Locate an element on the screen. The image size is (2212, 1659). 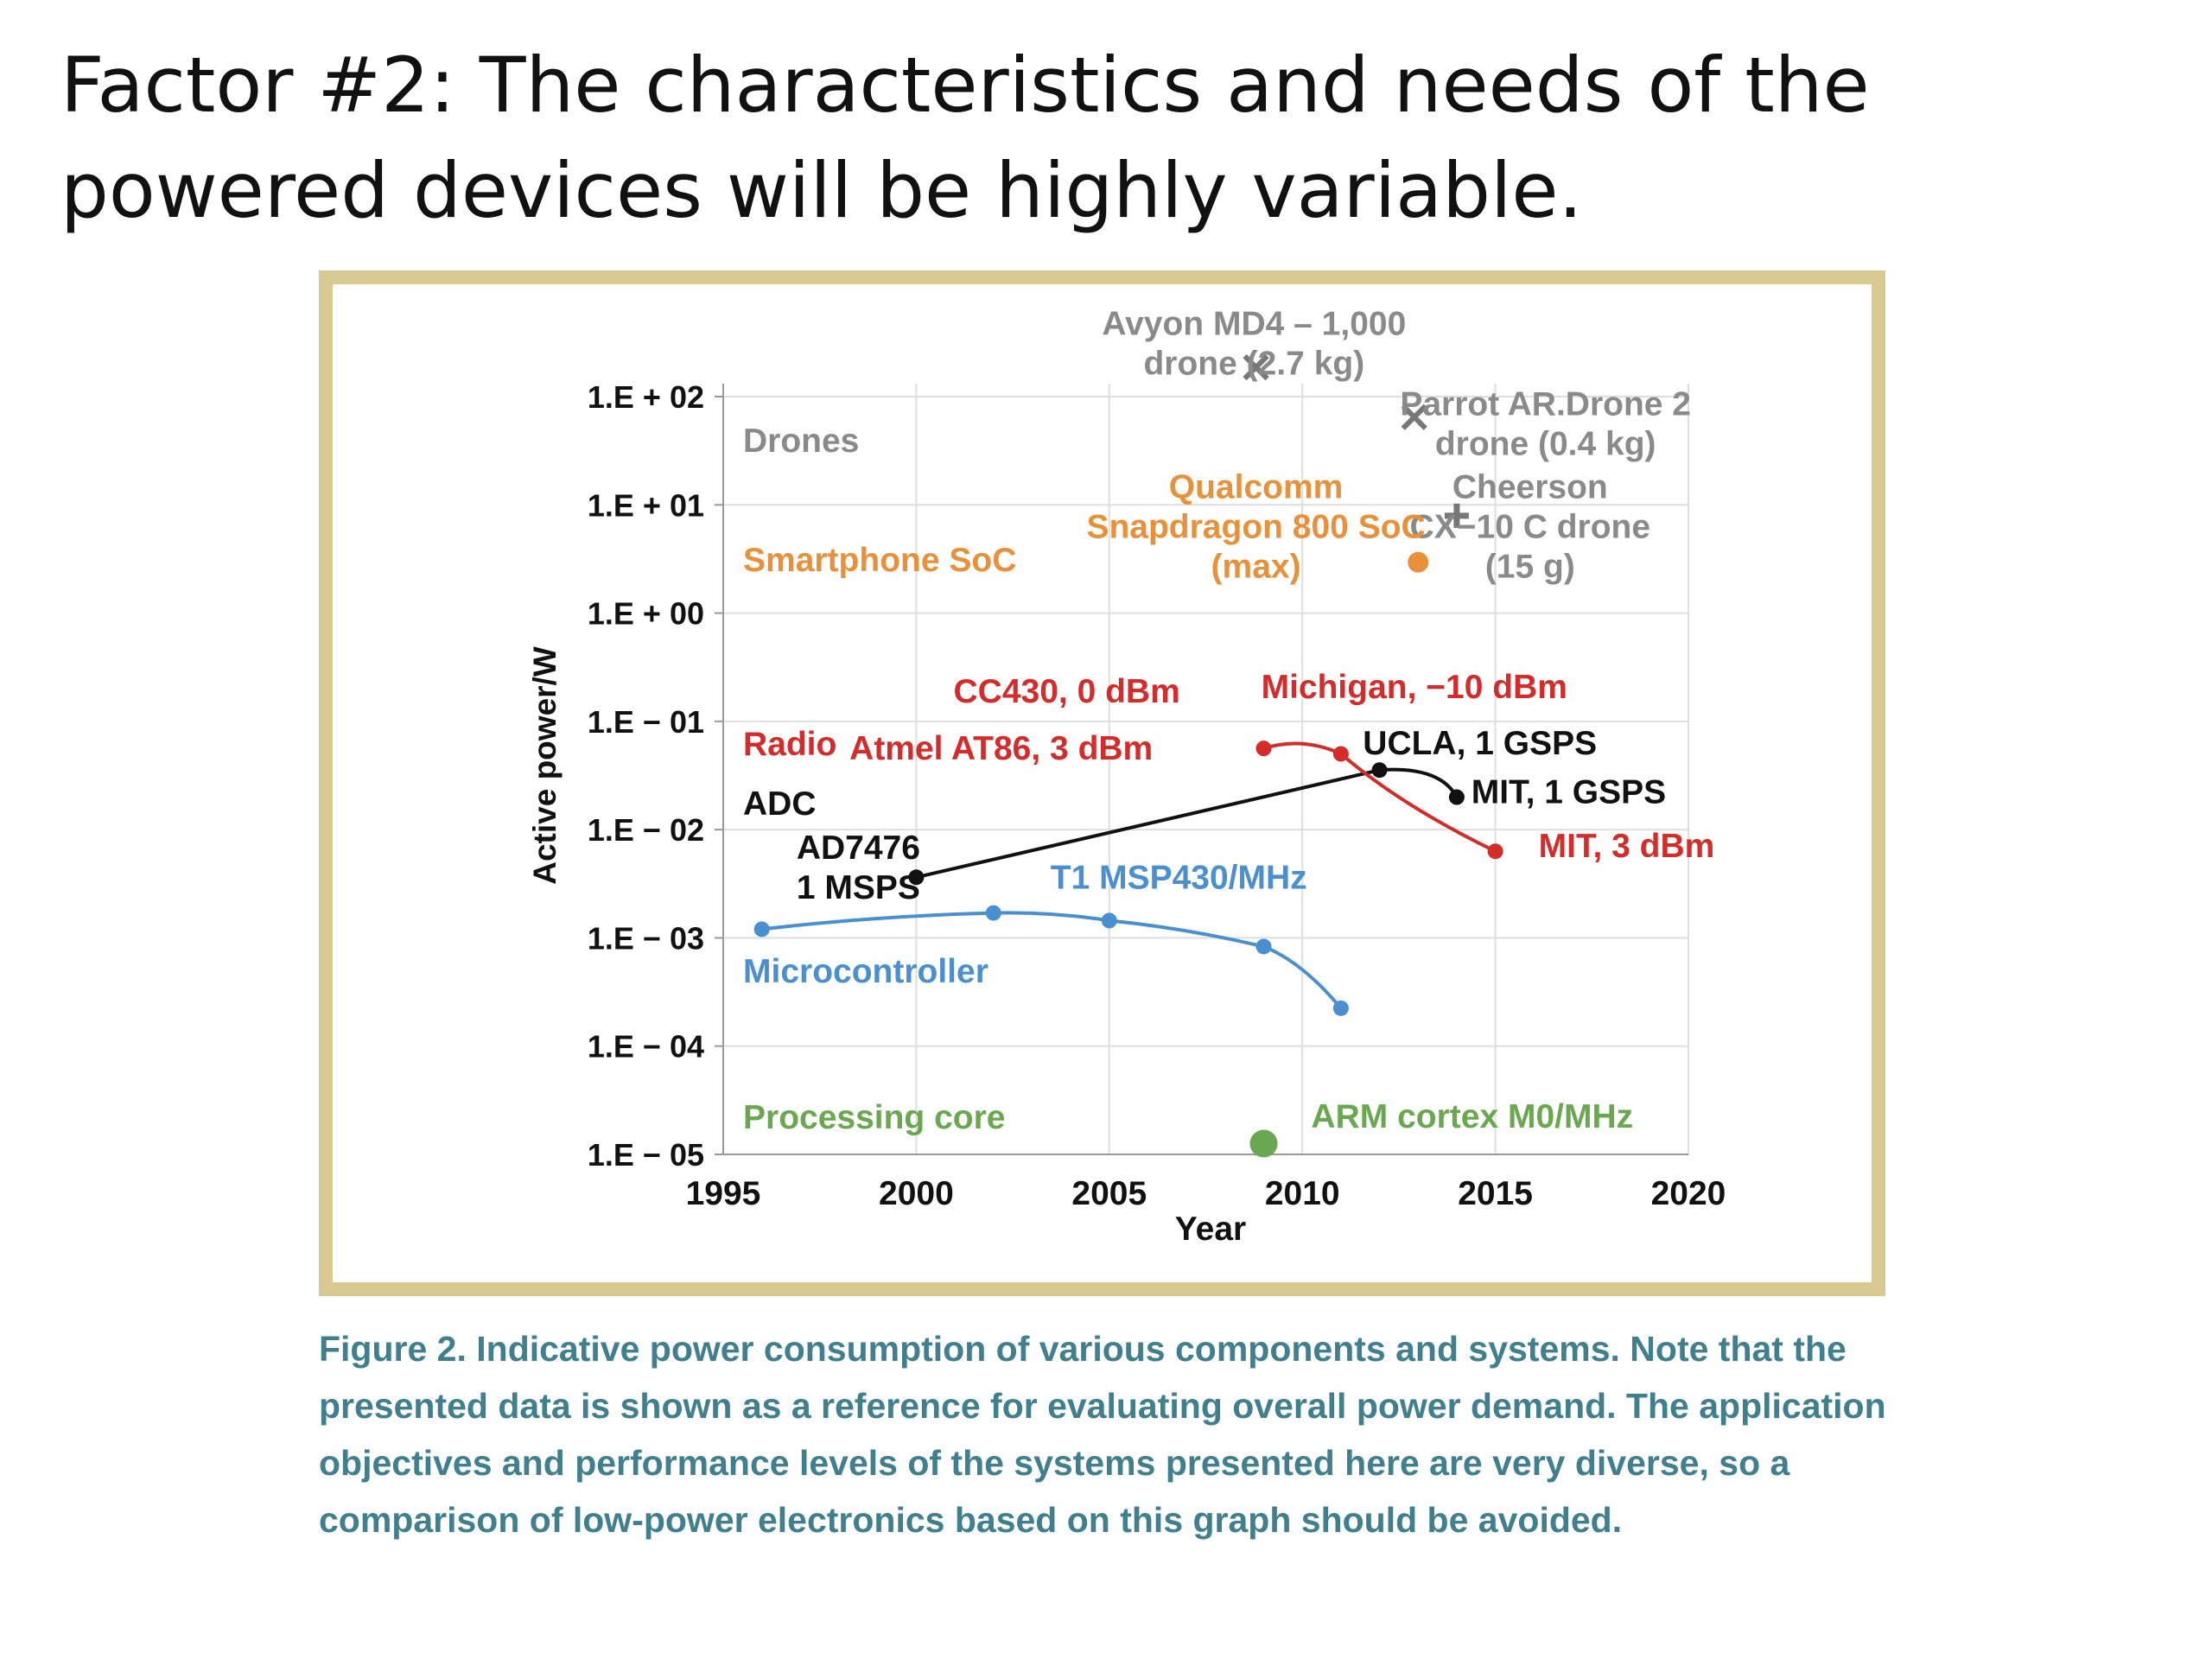
annotation-qualcomm: (max) is located at coordinates (1256, 566).